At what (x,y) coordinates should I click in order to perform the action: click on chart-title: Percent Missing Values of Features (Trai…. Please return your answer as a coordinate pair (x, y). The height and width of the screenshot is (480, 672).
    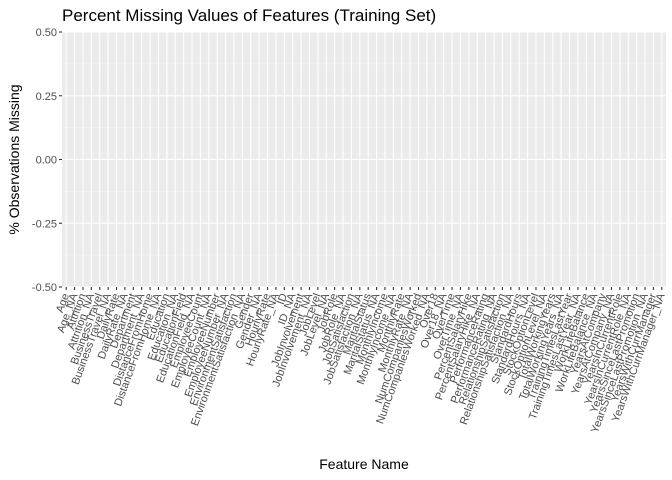
    Looking at the image, I should click on (249, 15).